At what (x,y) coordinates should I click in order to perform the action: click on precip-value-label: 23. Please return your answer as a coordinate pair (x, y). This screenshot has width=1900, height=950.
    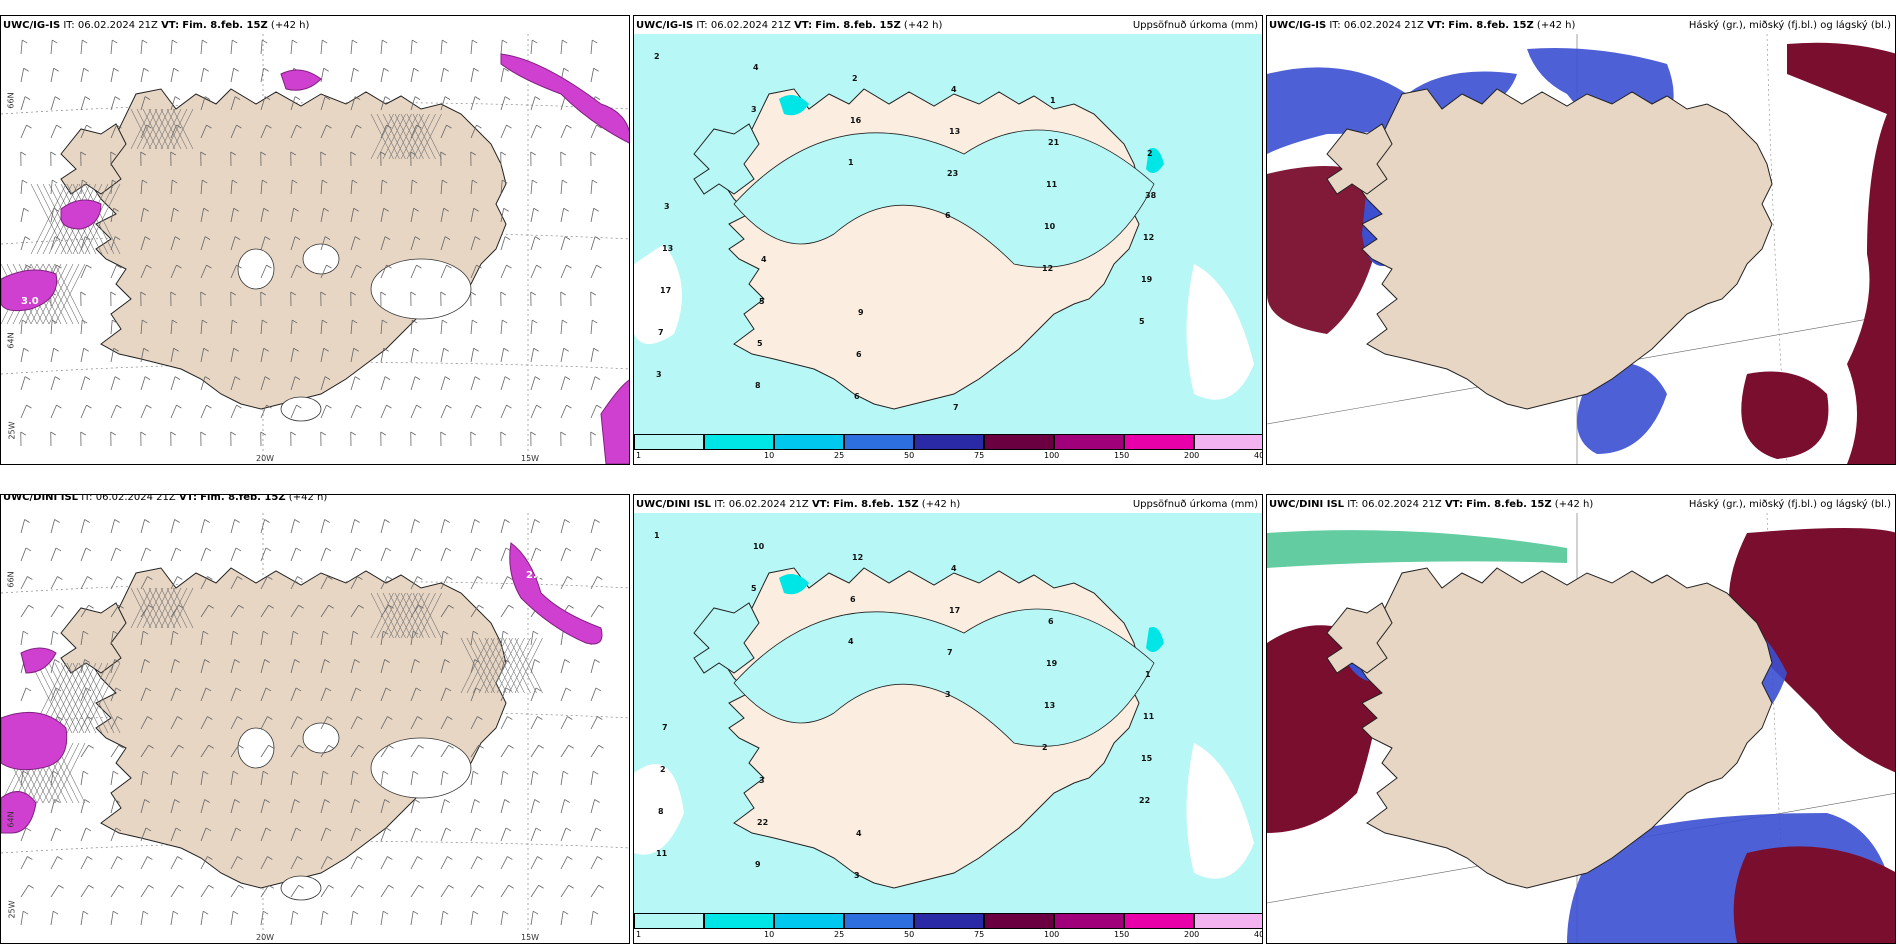
    Looking at the image, I should click on (952, 173).